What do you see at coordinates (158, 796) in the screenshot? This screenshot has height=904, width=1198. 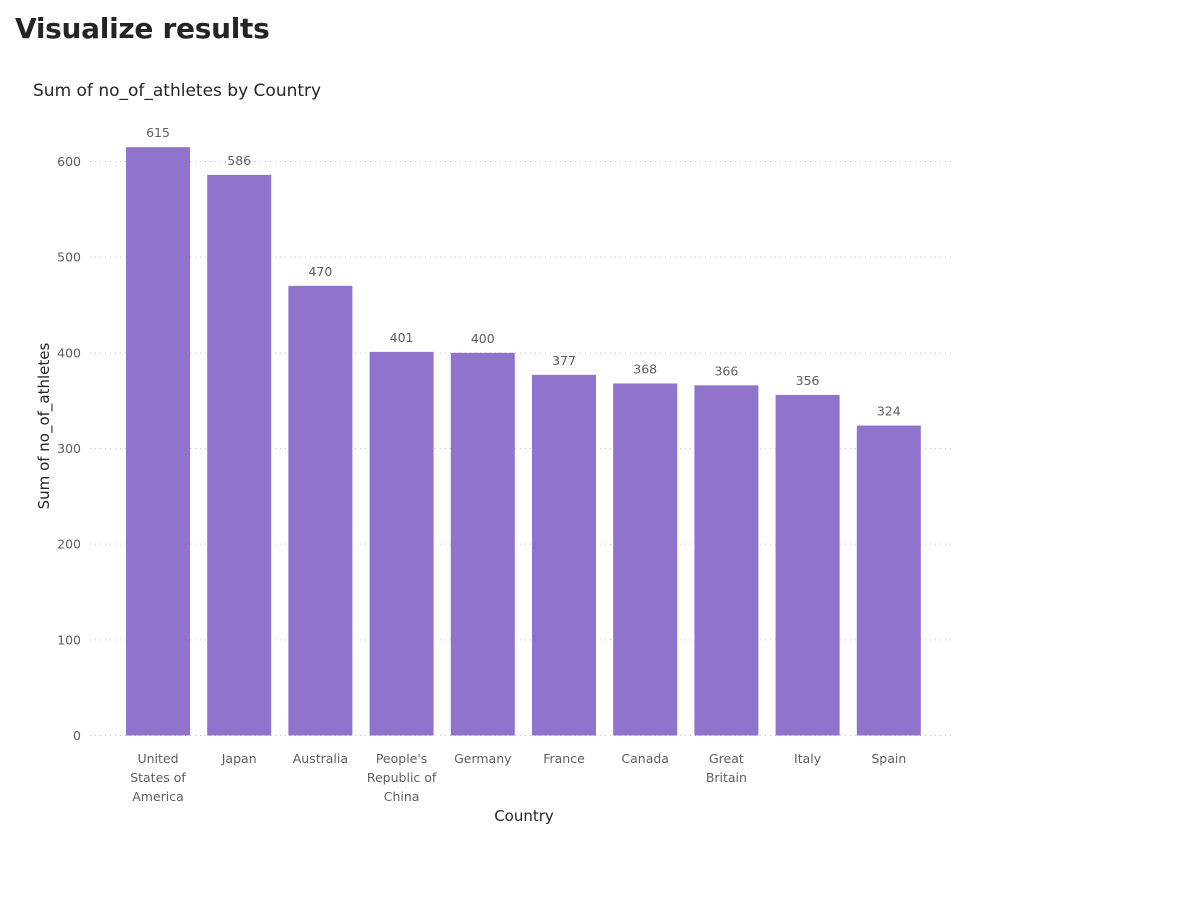 I see `x-tick-label-line: America` at bounding box center [158, 796].